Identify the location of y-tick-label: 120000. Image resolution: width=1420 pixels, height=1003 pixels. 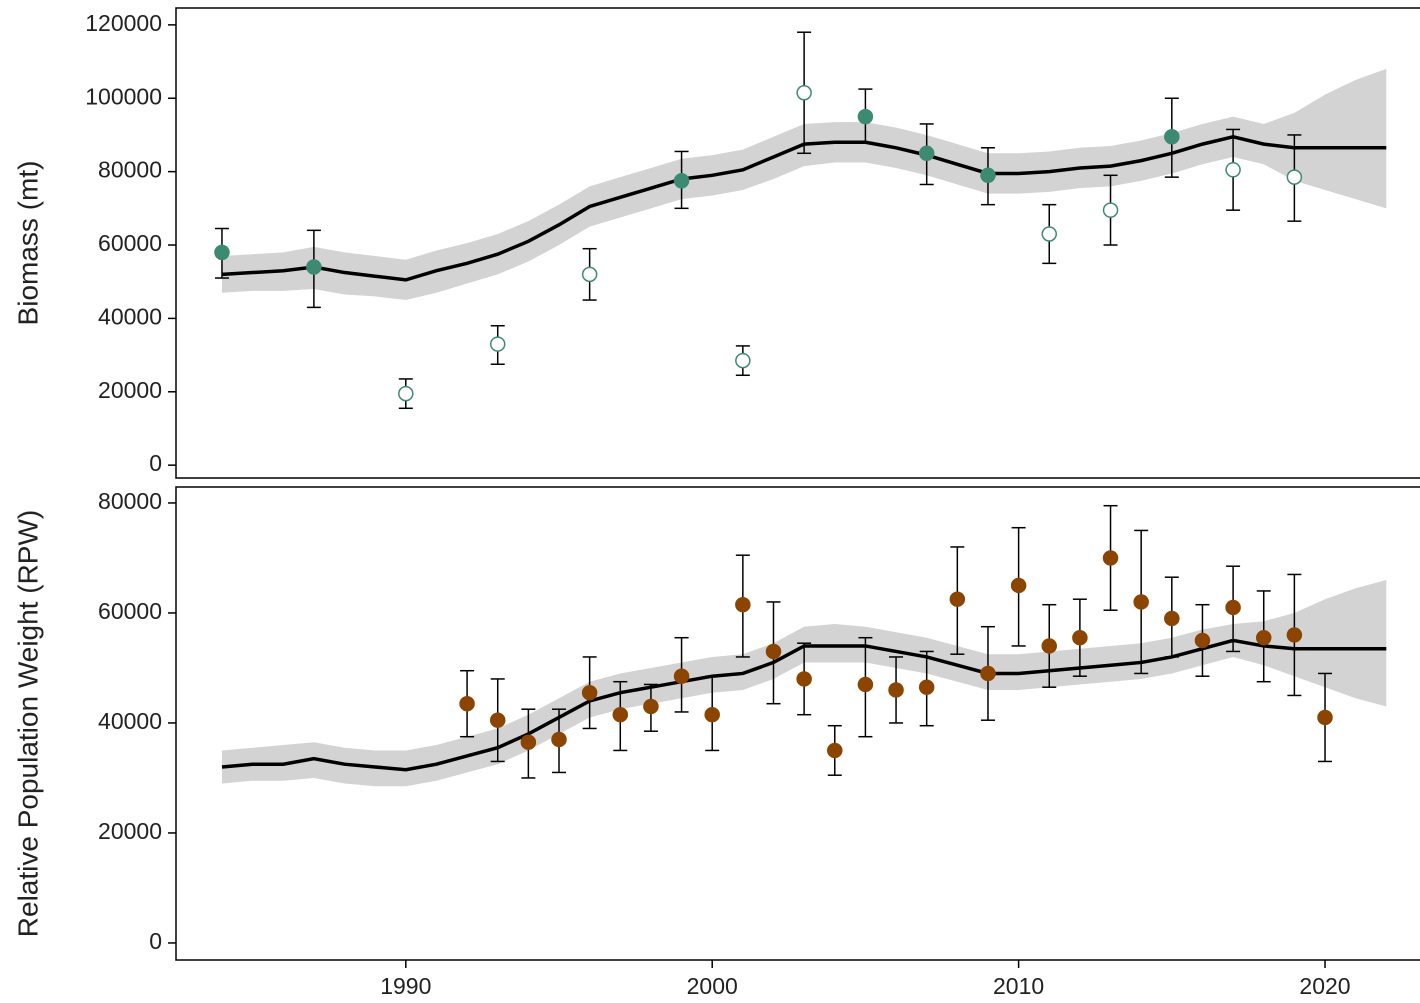
(123, 23).